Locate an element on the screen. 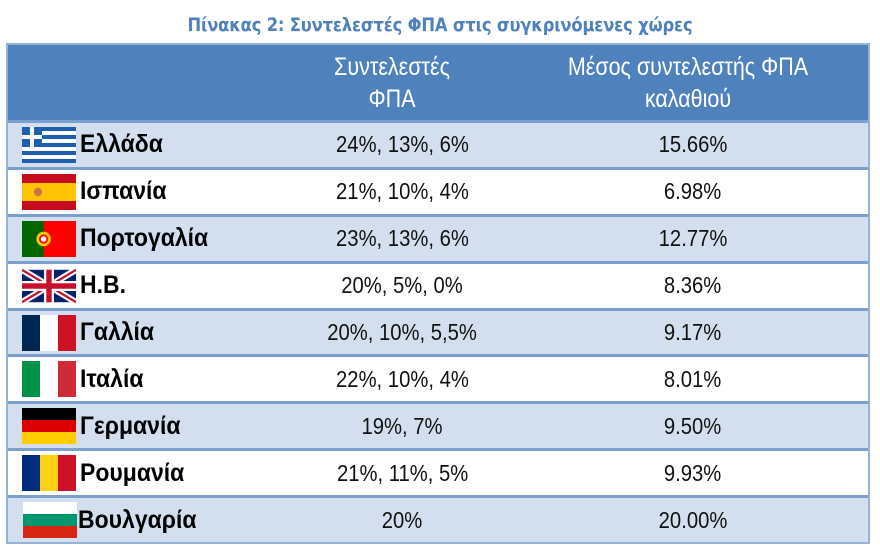 The height and width of the screenshot is (551, 880). country-name: Γαλλία is located at coordinates (117, 332).